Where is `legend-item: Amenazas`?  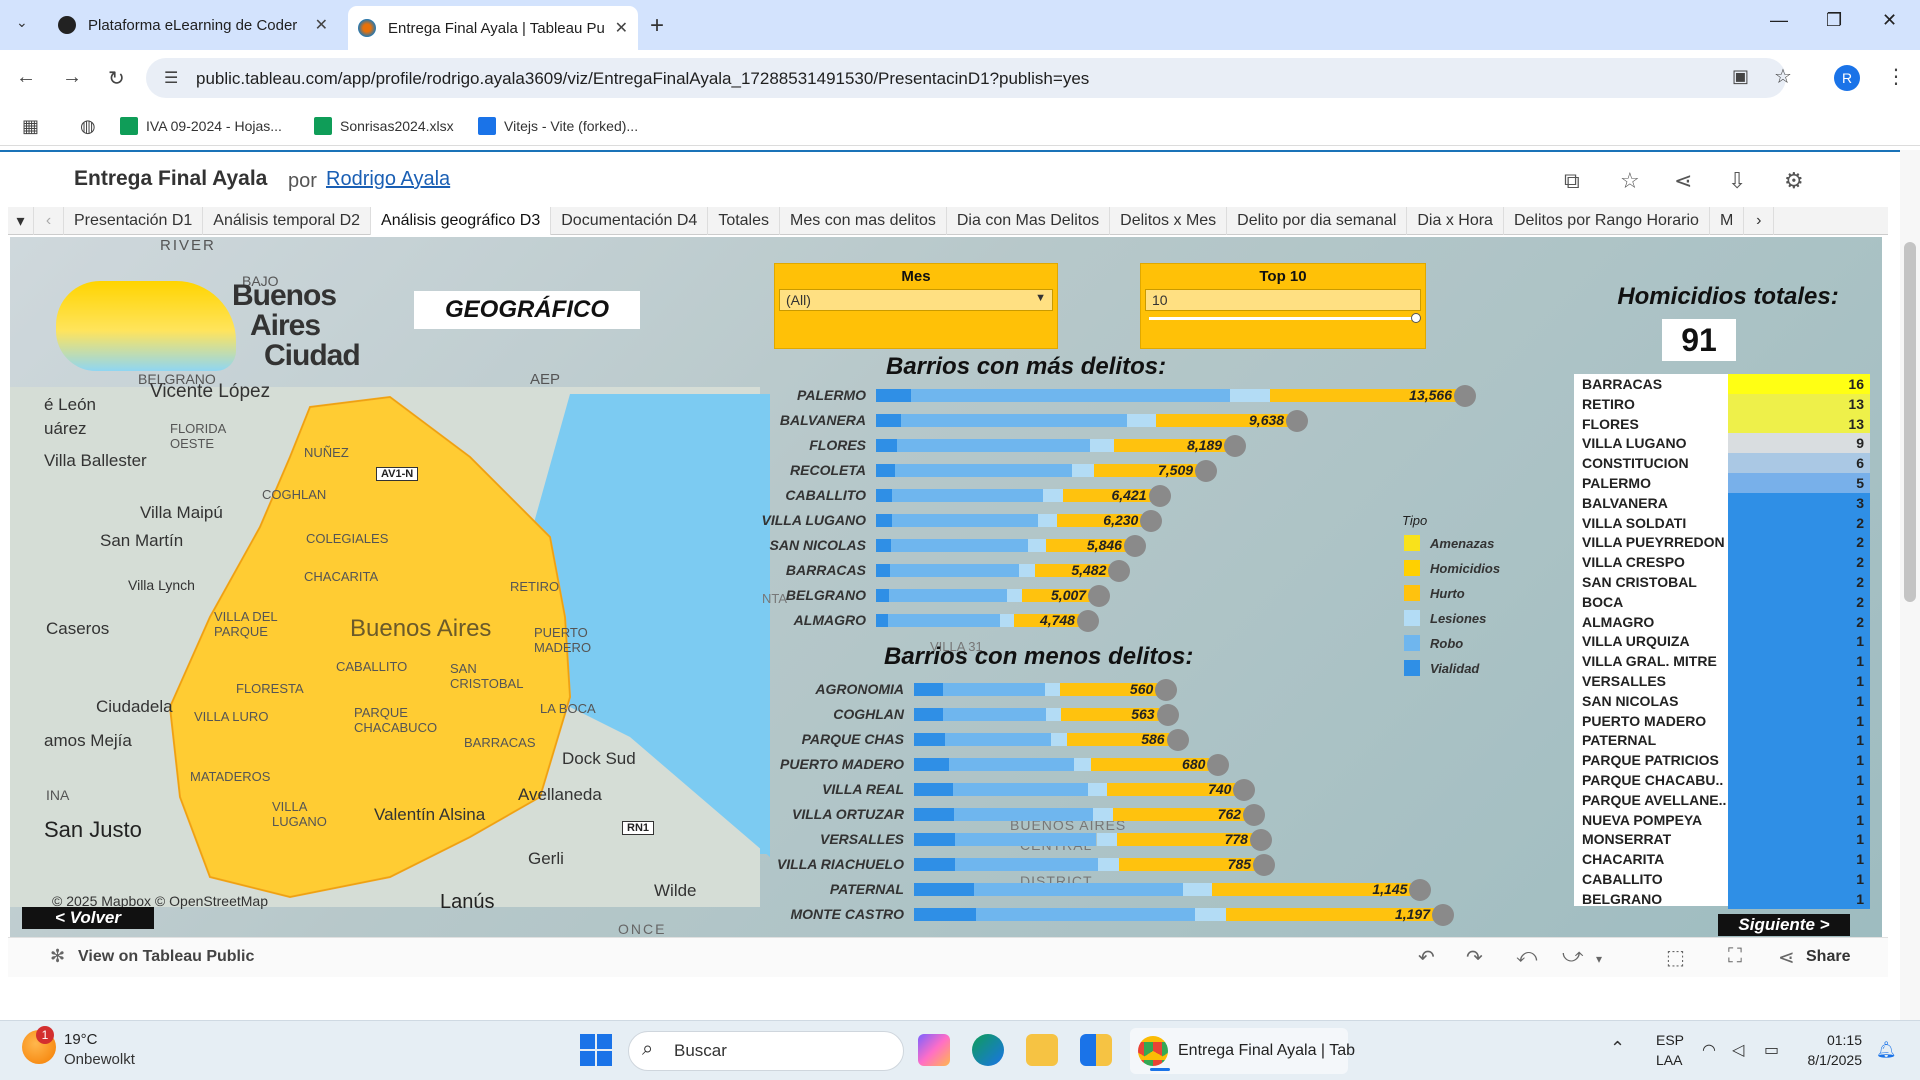 legend-item: Amenazas is located at coordinates (1449, 543).